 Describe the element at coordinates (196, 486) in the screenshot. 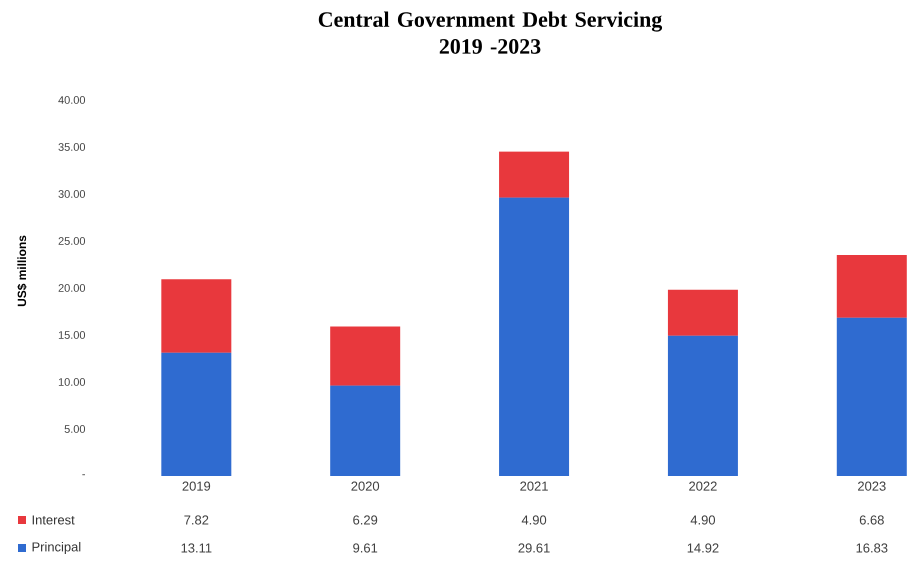

I see `x-tick-label: 2019` at that location.